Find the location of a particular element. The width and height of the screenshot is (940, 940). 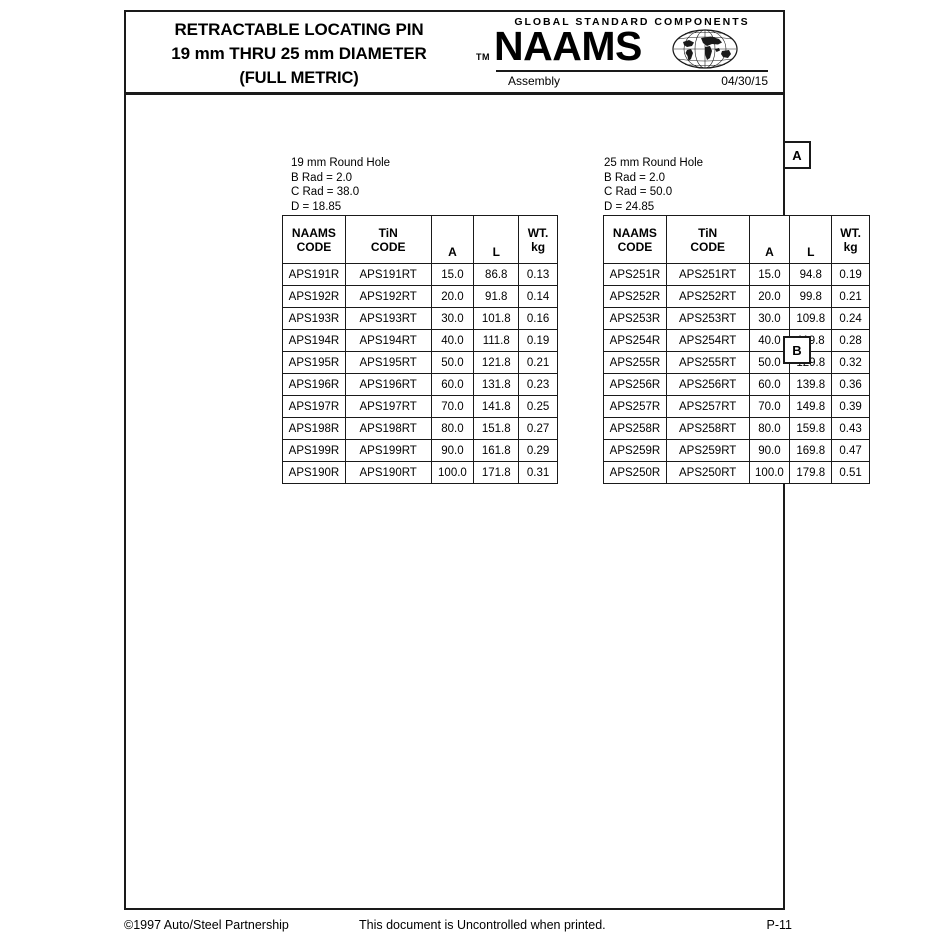

cell-l: 141.8 is located at coordinates (496, 406).